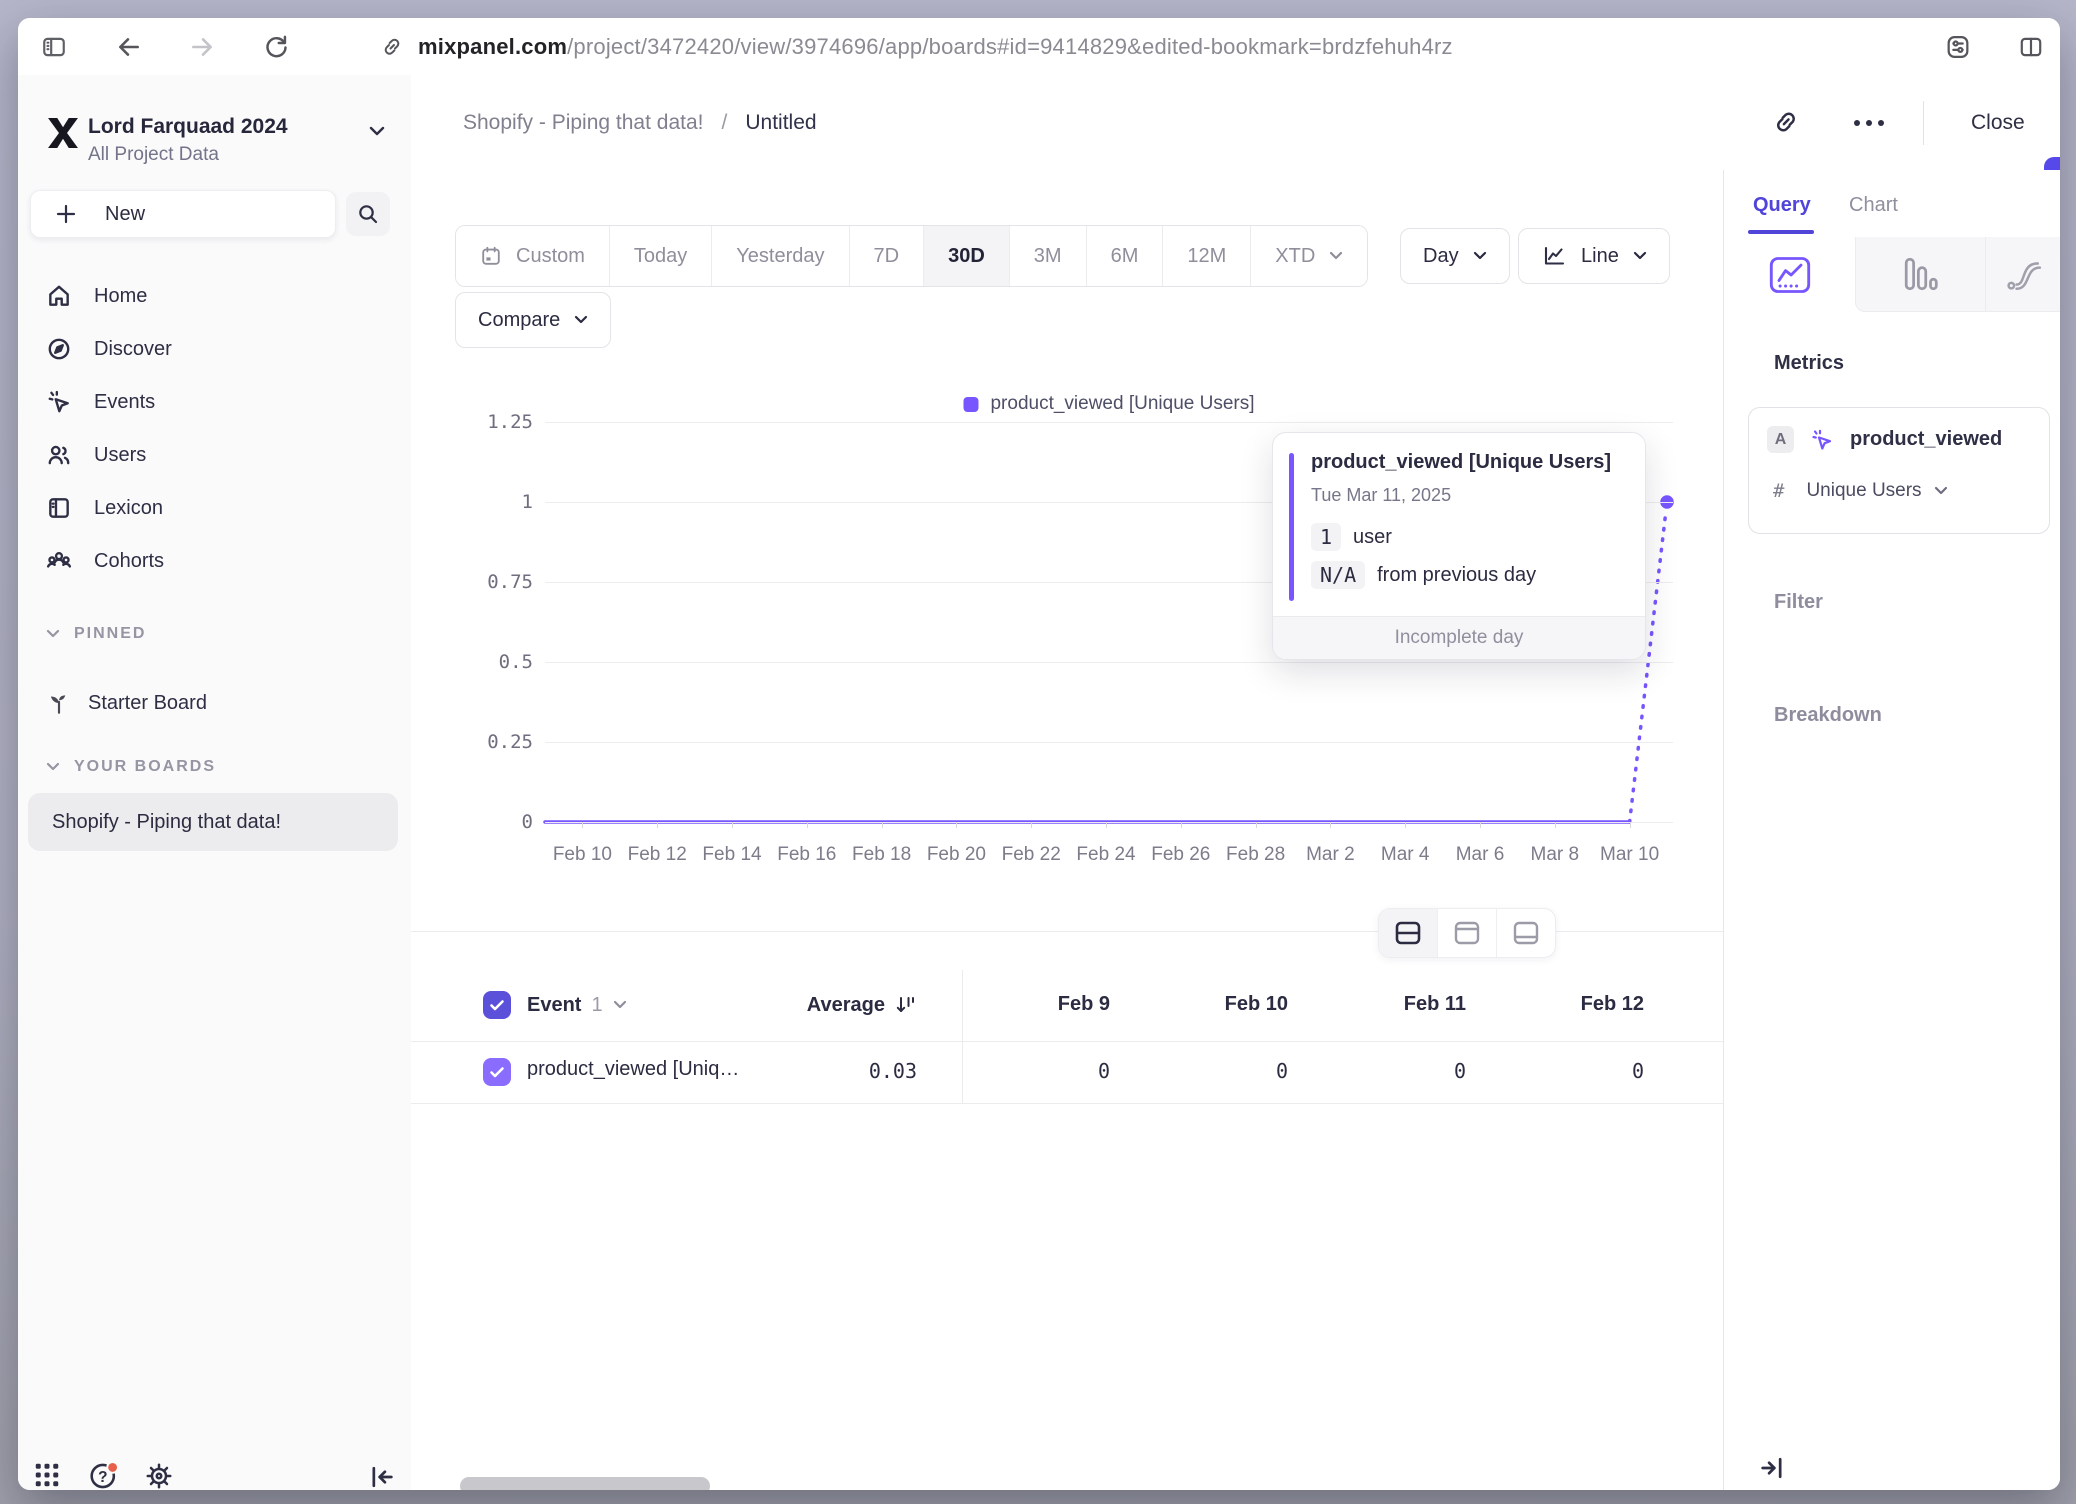 This screenshot has width=2076, height=1504. I want to click on sidebar-item-cohorts: Cohorts, so click(105, 561).